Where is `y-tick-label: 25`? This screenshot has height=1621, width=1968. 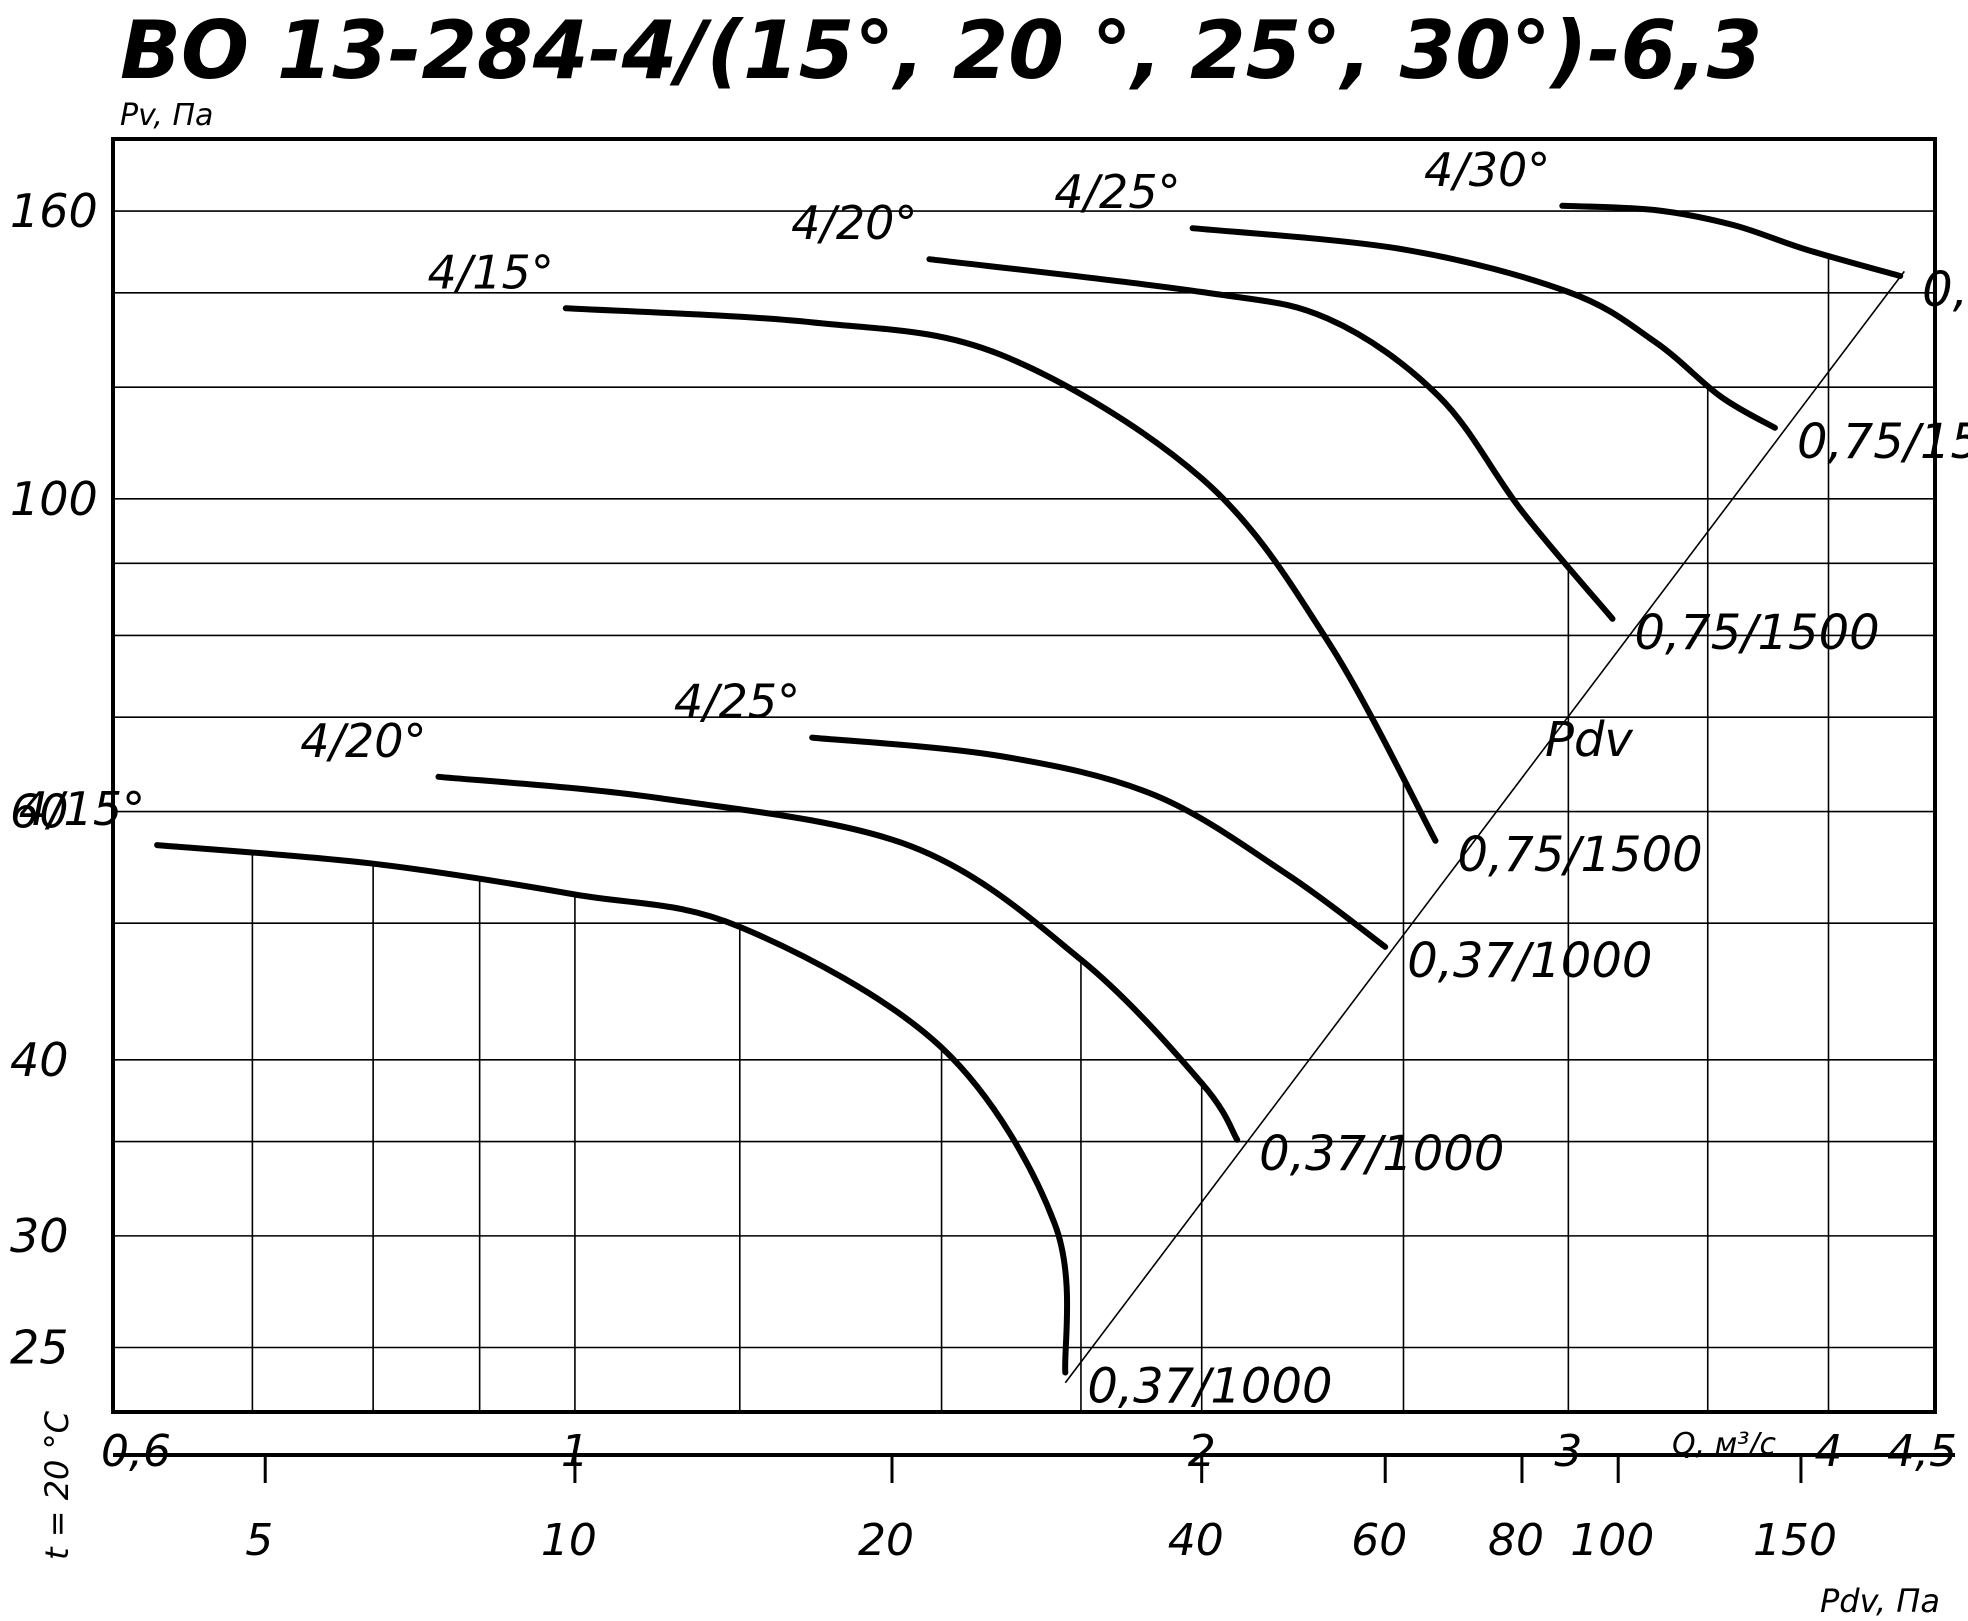 y-tick-label: 25 is located at coordinates (39, 1348).